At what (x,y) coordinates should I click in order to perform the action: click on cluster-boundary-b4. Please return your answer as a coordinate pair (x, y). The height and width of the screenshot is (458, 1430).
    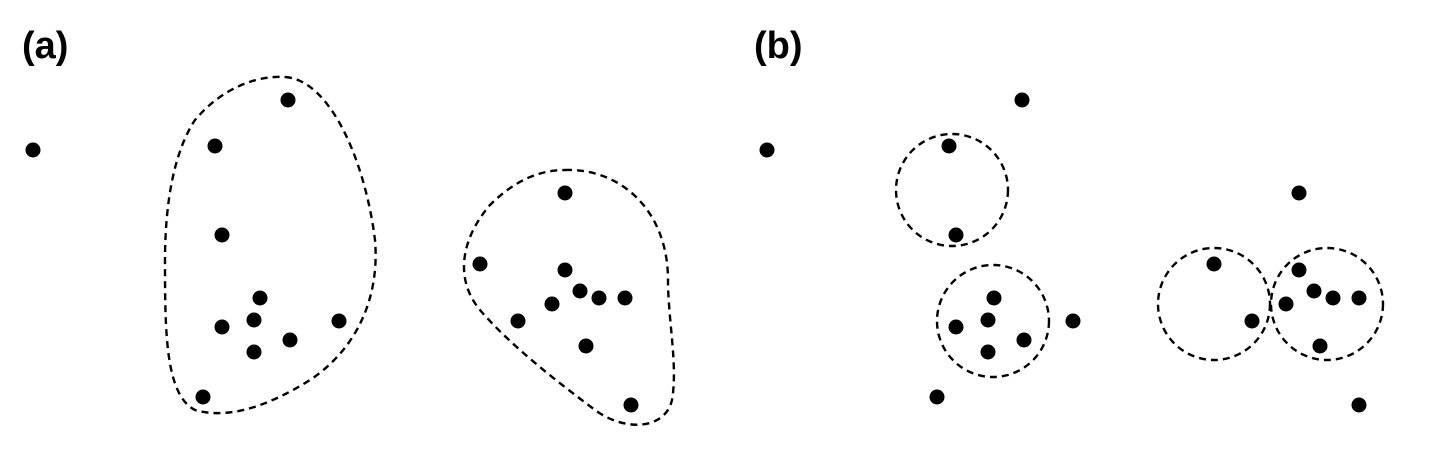
    Looking at the image, I should click on (1327, 304).